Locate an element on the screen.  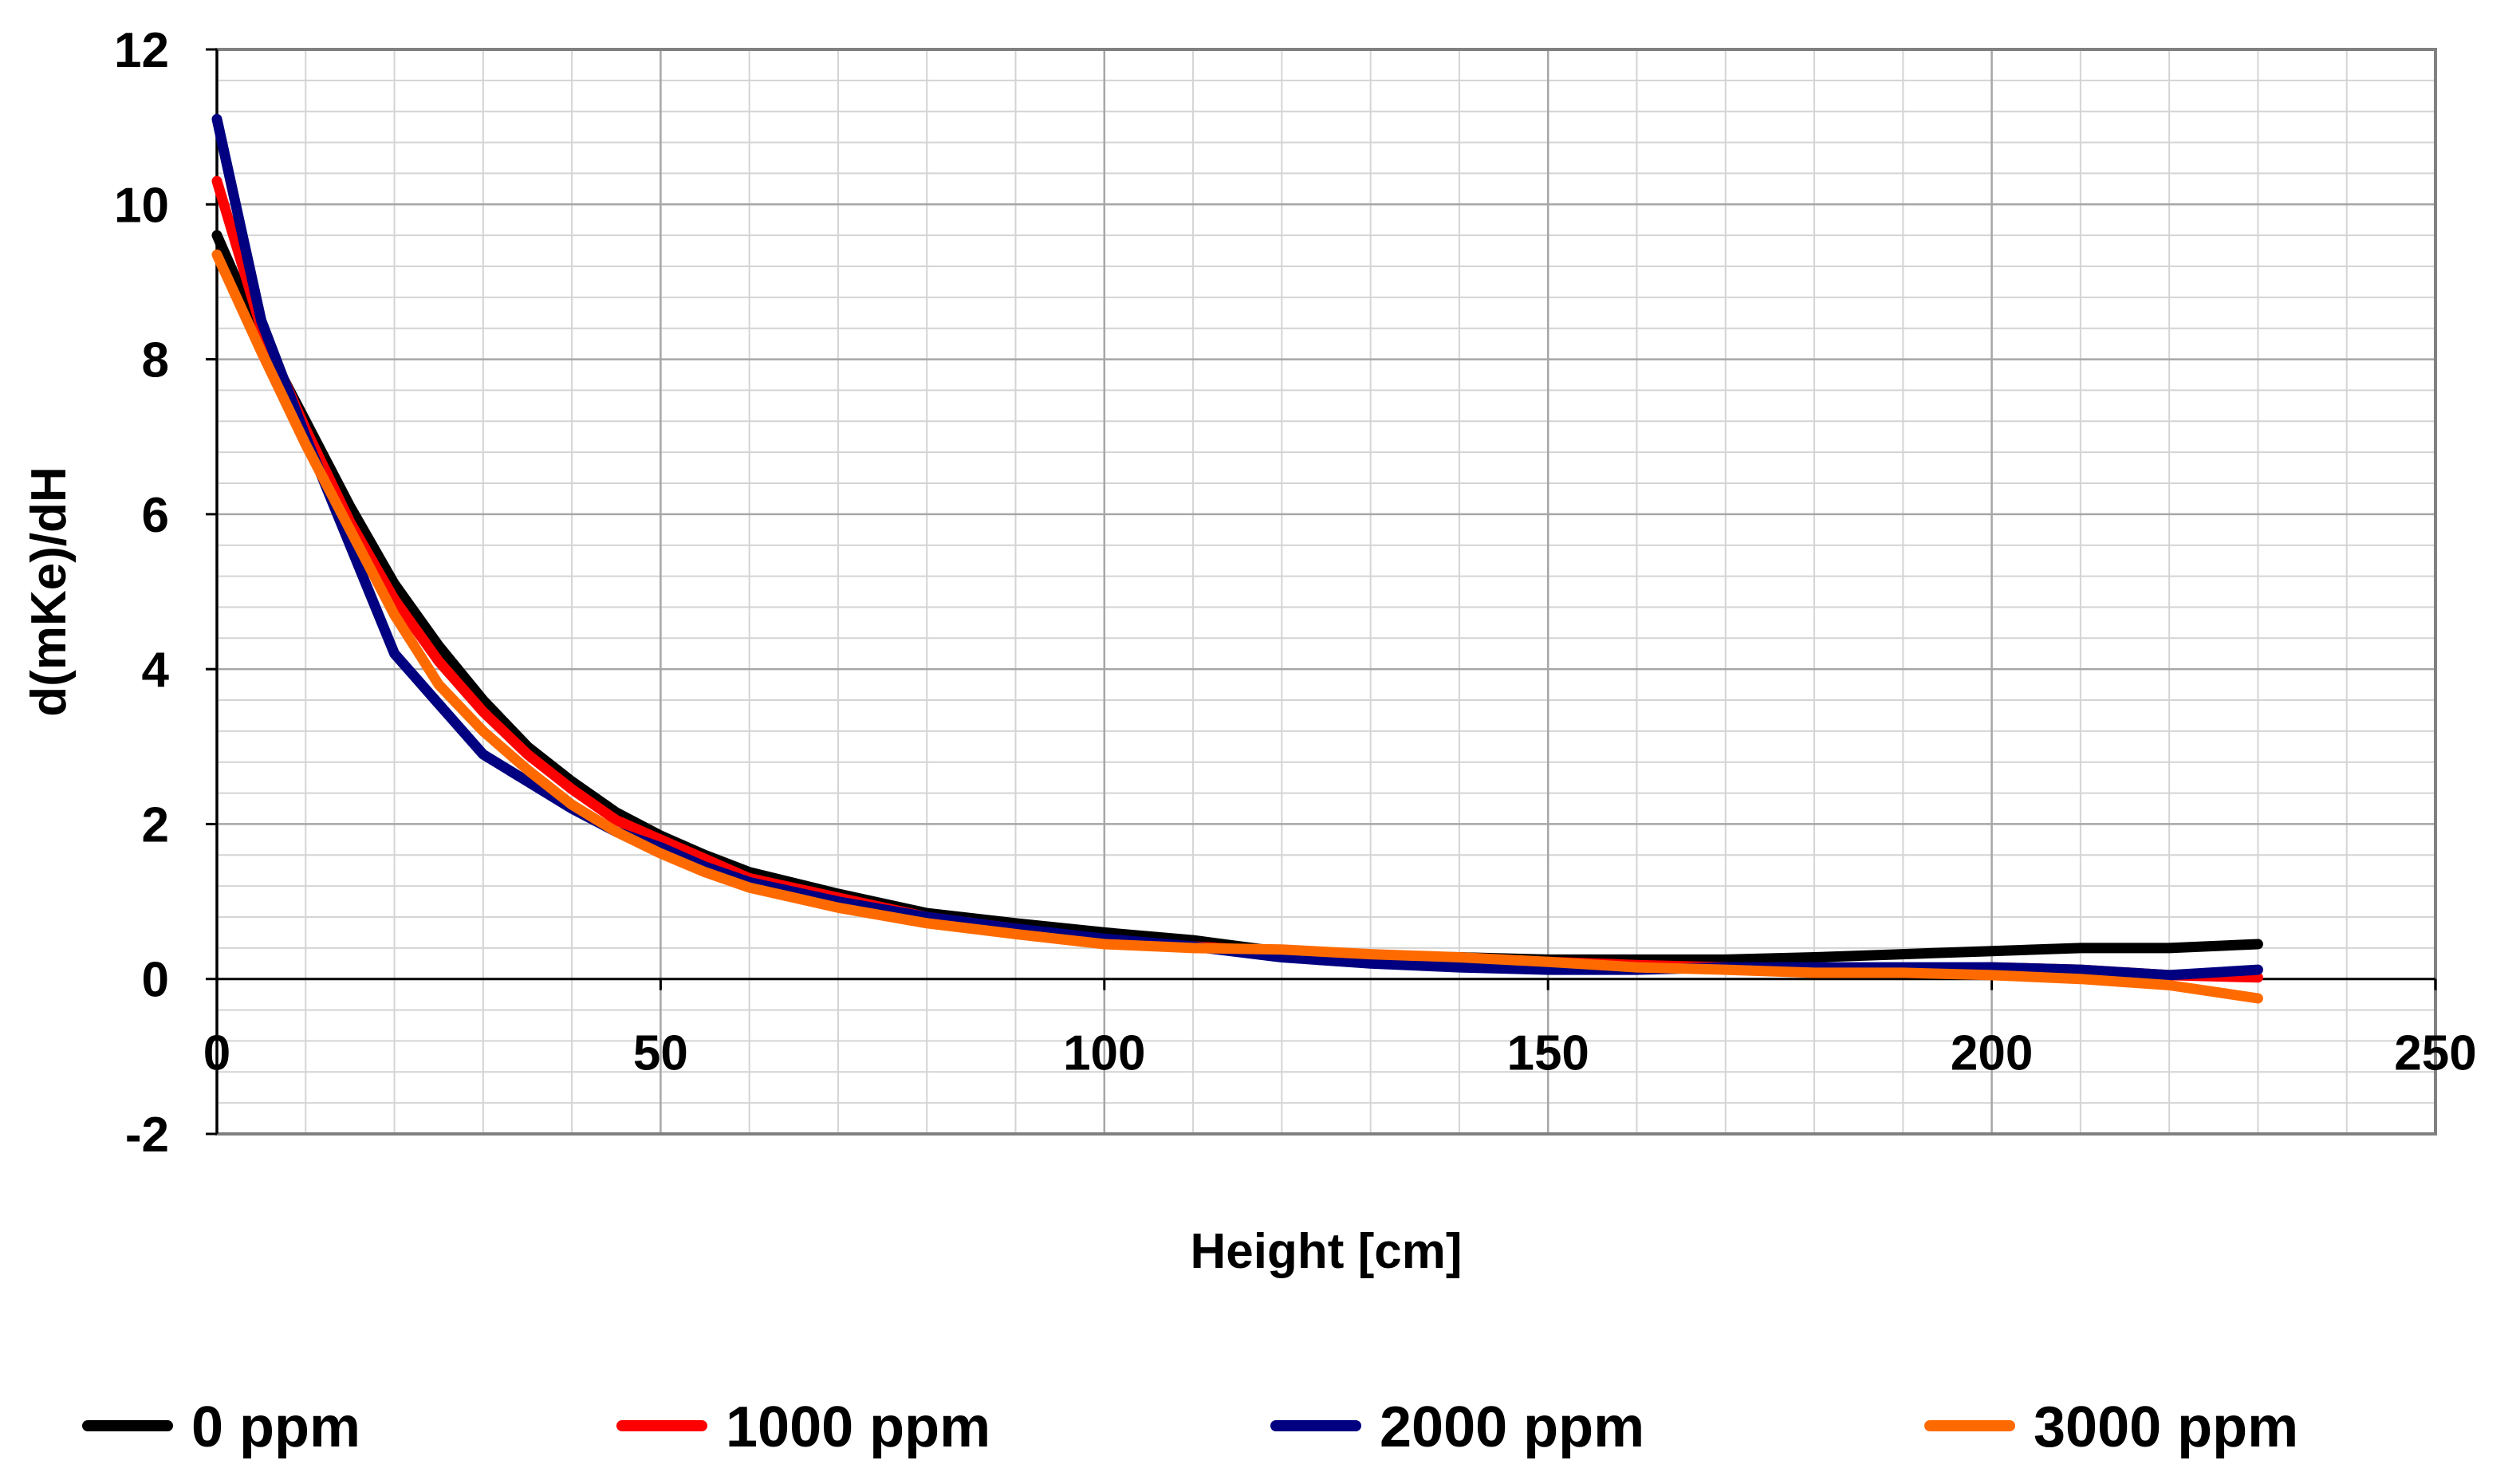
y-tick-label: 12 is located at coordinates (141, 51).